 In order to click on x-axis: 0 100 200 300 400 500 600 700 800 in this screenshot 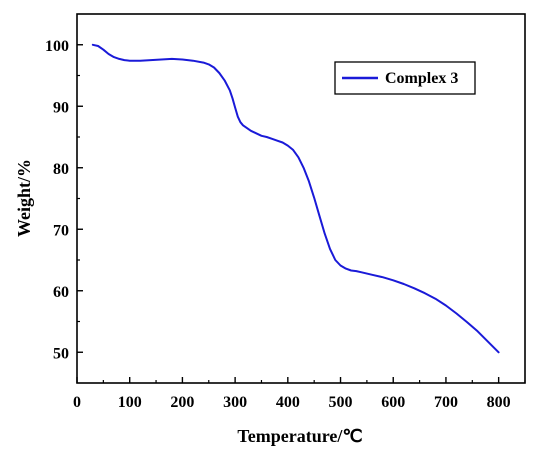, I will do `click(299, 394)`.